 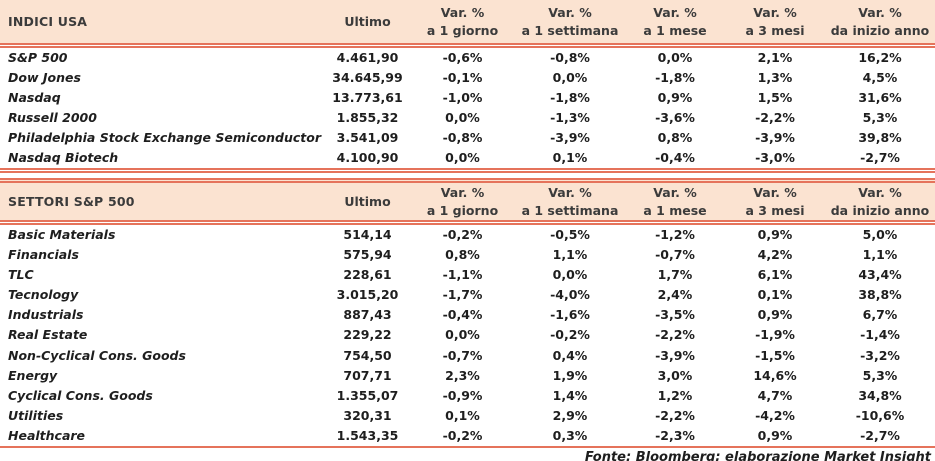 What do you see at coordinates (162, 24) in the screenshot?
I see `table-title-indici-usa: INDICI USA` at bounding box center [162, 24].